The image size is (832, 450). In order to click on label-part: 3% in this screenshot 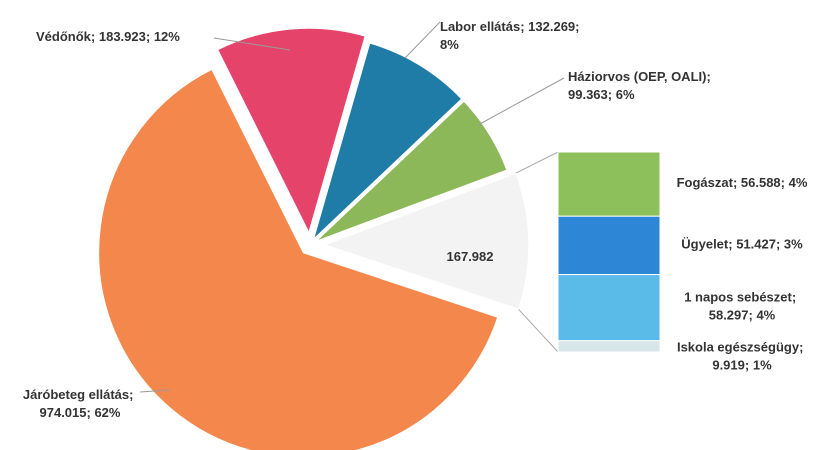, I will do `click(793, 244)`.